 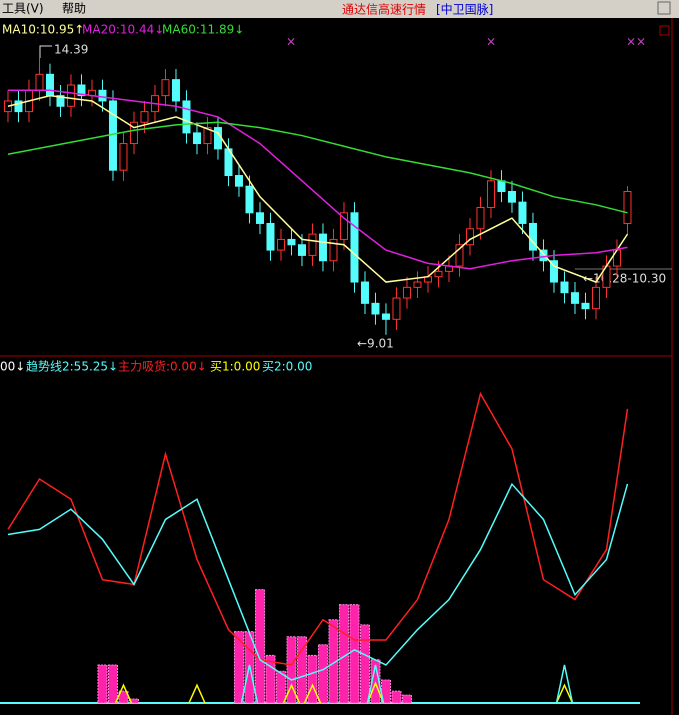 What do you see at coordinates (123, 30) in the screenshot?
I see `legend-entry: MA20:10.44↓` at bounding box center [123, 30].